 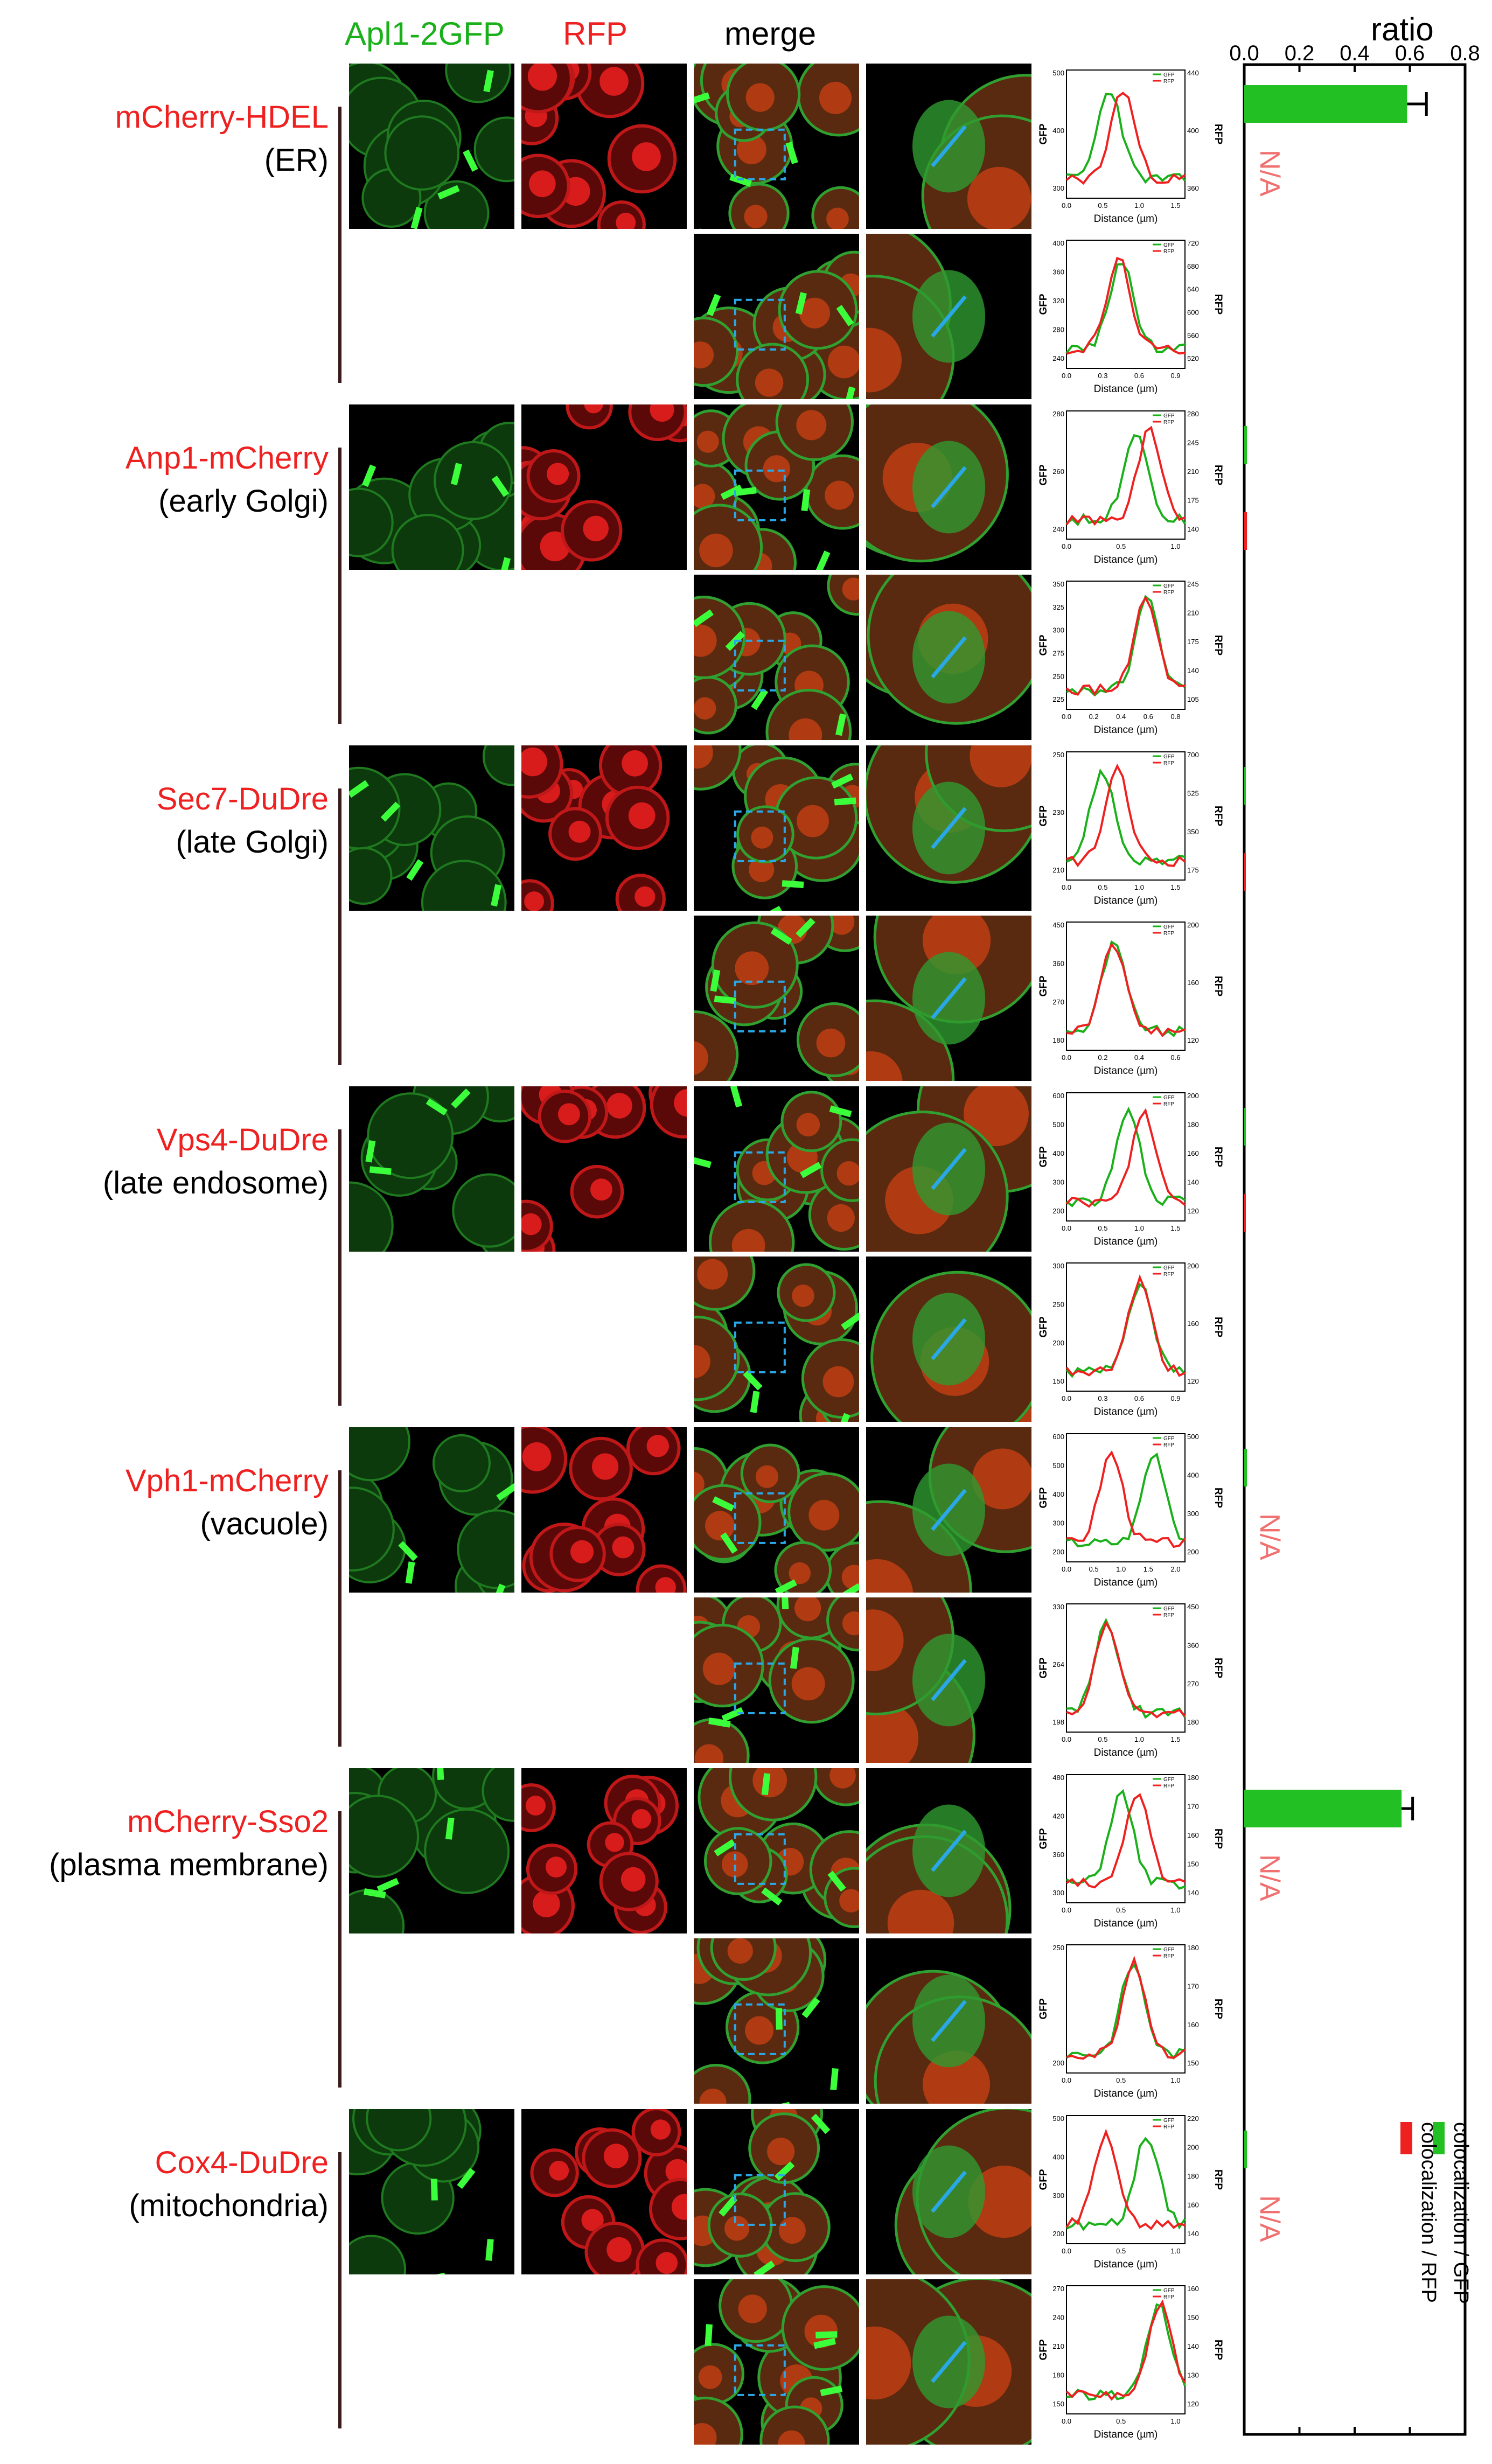 What do you see at coordinates (1193, 1437) in the screenshot?
I see `rfp-tick: 500` at bounding box center [1193, 1437].